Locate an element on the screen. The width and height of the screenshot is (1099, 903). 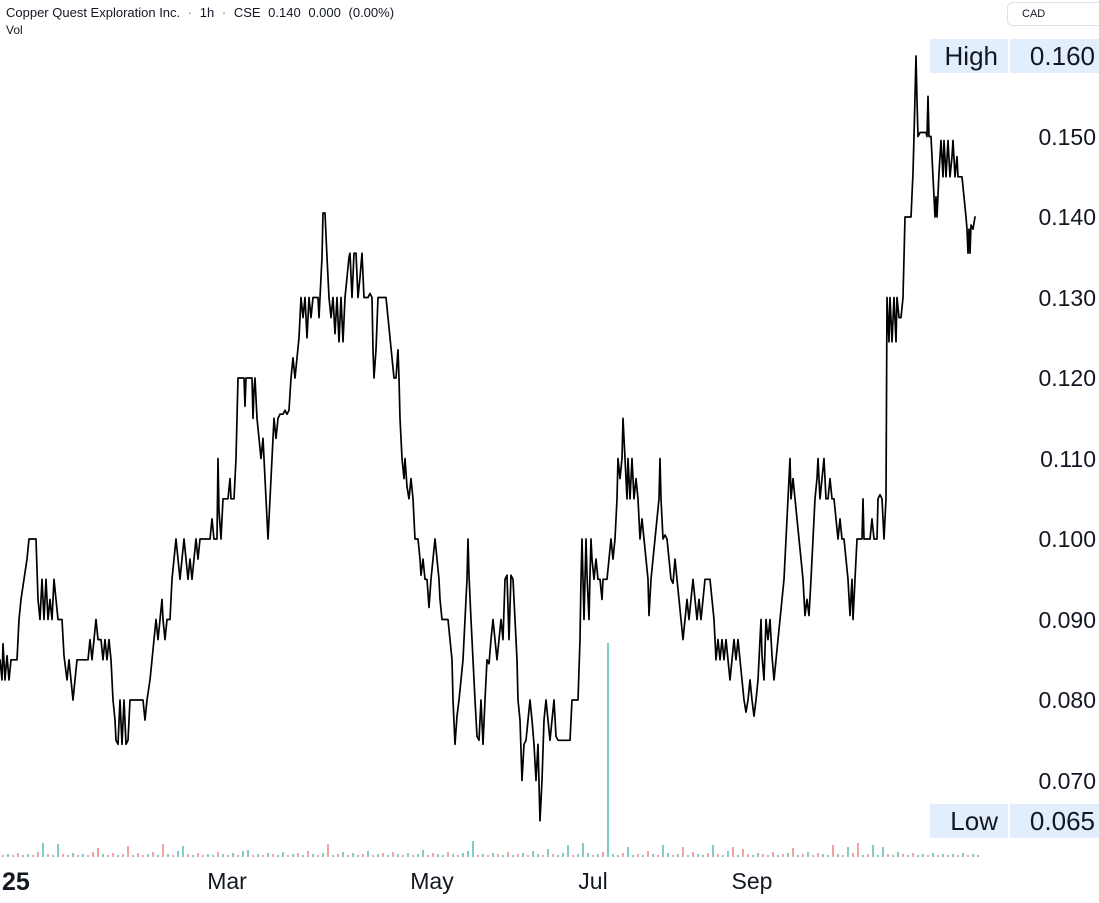
volume-indicator-label: Vol is located at coordinates (14, 30).